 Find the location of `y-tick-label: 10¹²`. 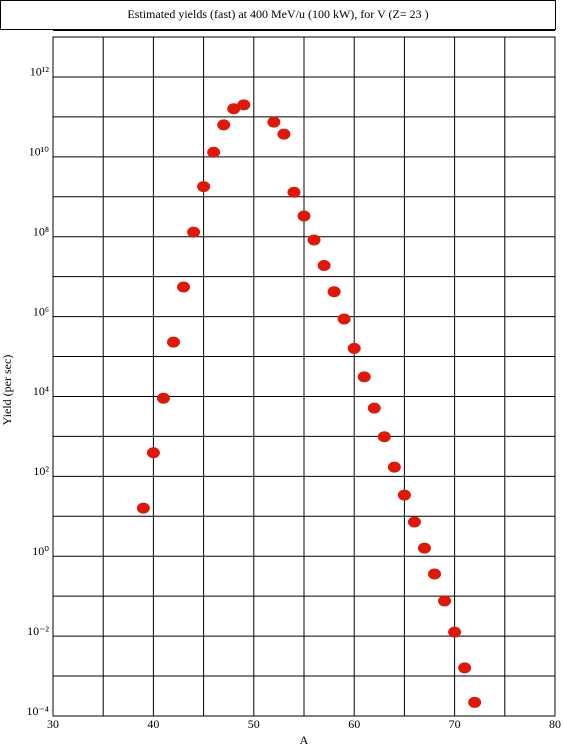

y-tick-label: 10¹² is located at coordinates (40, 72).